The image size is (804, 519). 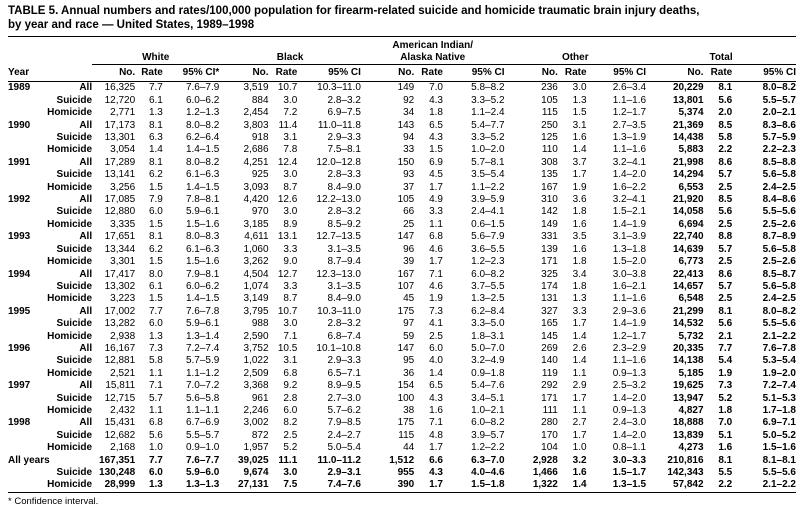 What do you see at coordinates (779, 187) in the screenshot?
I see `cell-ci: 2.4–2.5` at bounding box center [779, 187].